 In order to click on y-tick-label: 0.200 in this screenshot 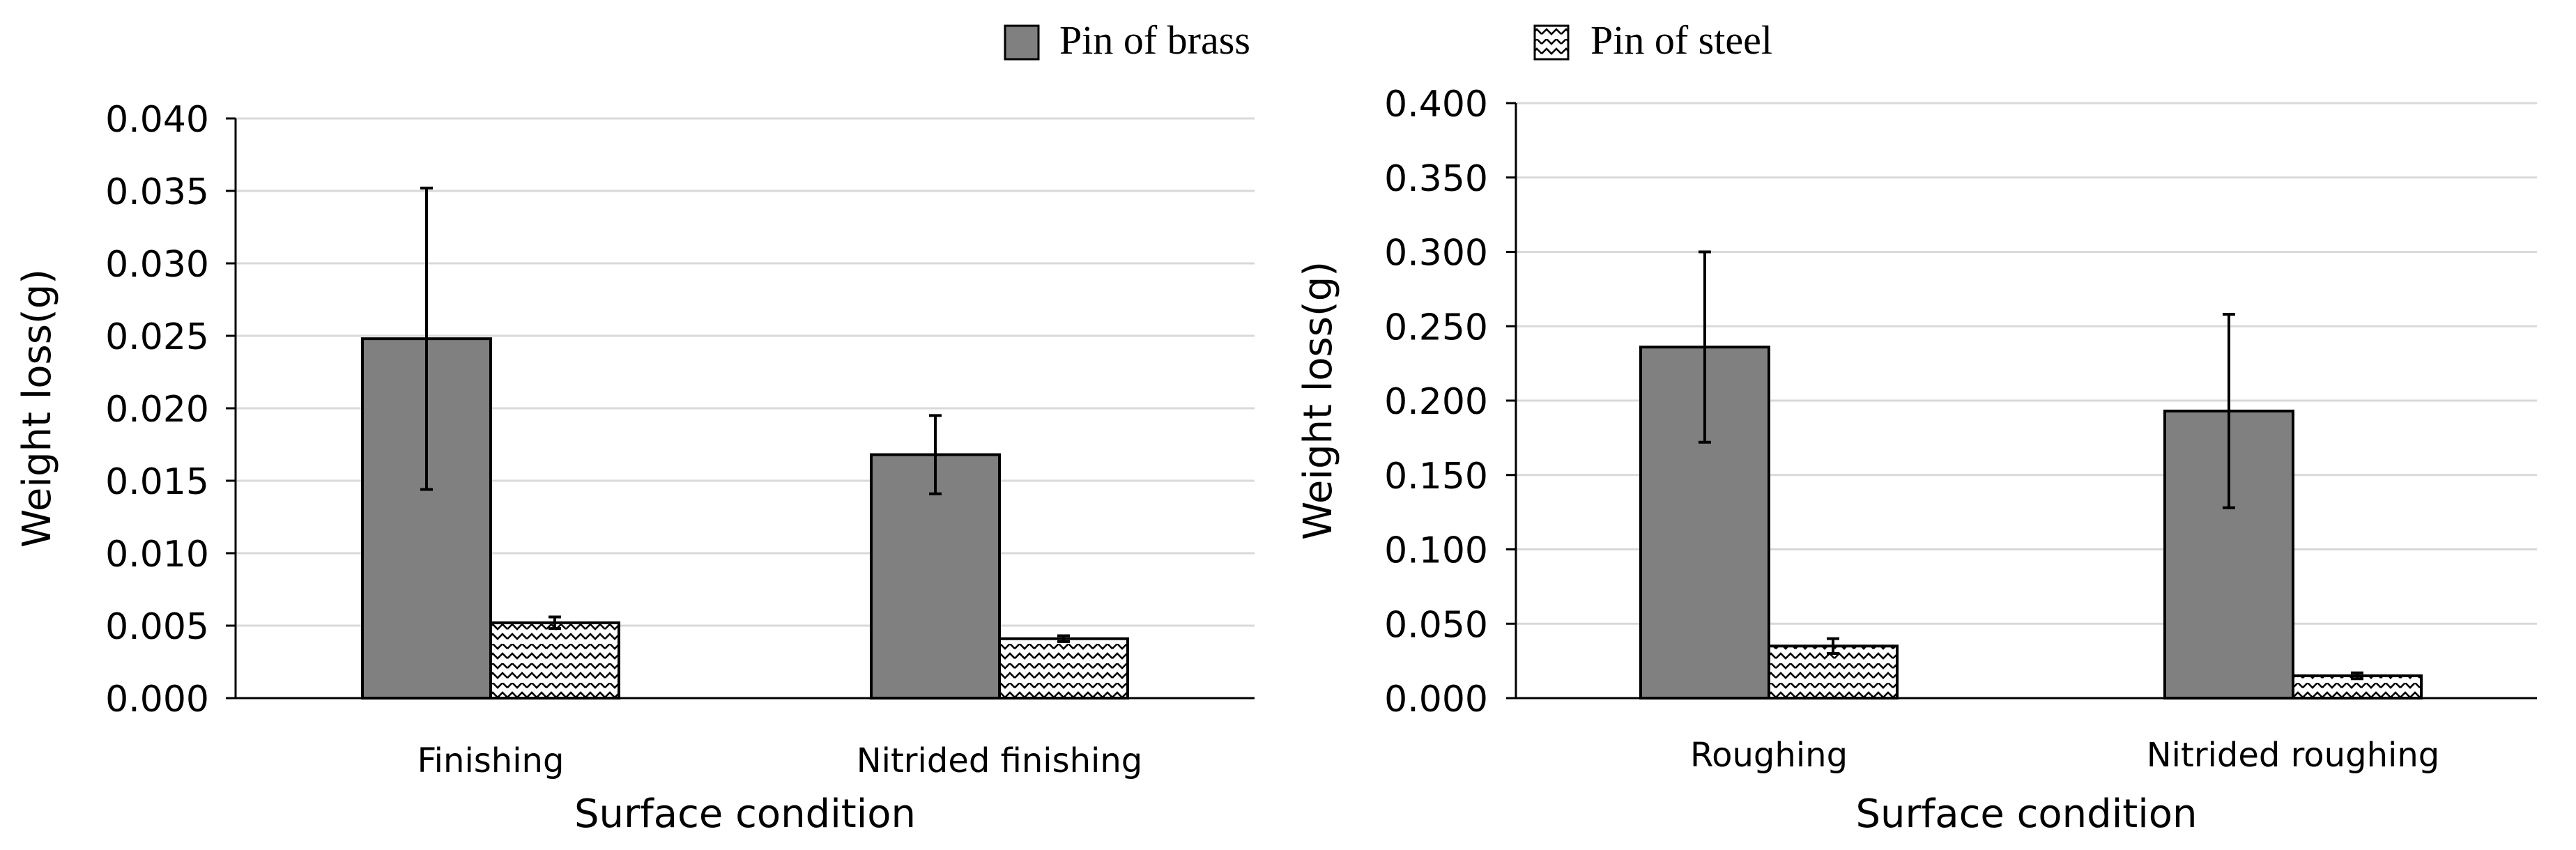, I will do `click(1436, 402)`.